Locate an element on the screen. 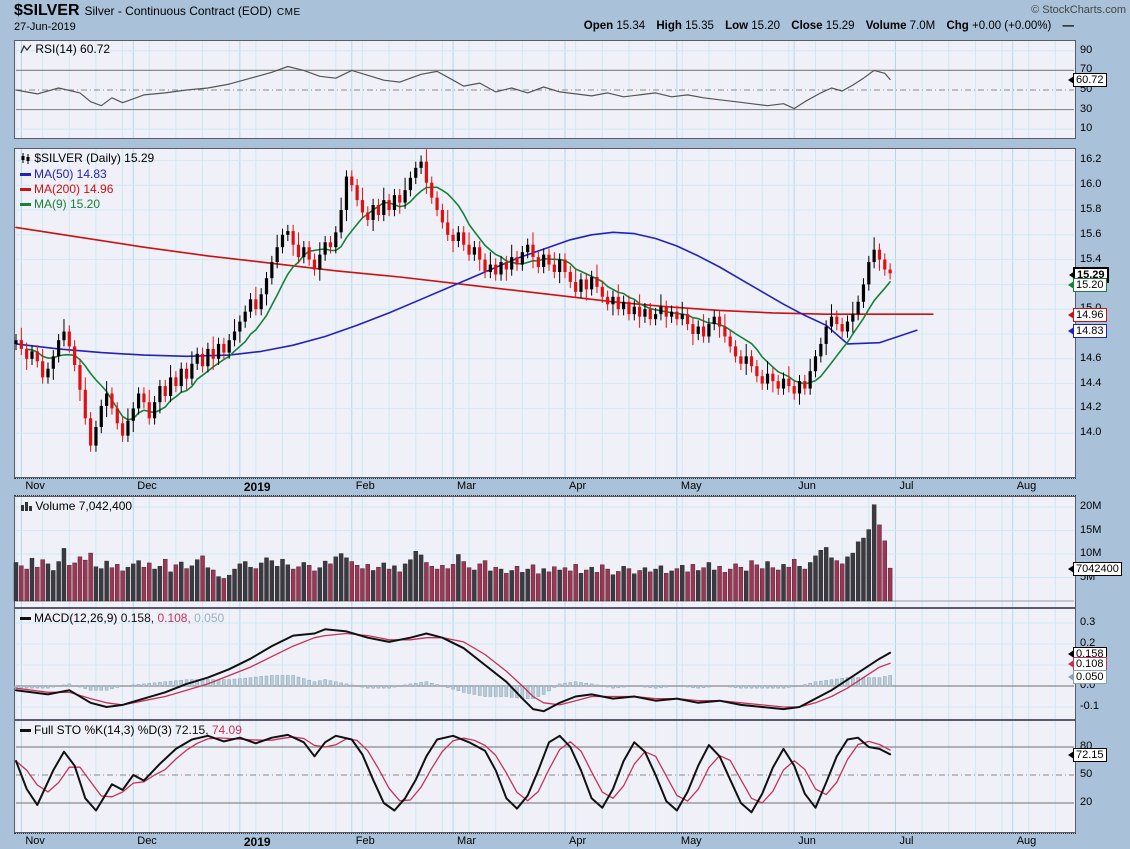 The image size is (1130, 849). chart-date: 27-Jun-2019 is located at coordinates (45, 27).